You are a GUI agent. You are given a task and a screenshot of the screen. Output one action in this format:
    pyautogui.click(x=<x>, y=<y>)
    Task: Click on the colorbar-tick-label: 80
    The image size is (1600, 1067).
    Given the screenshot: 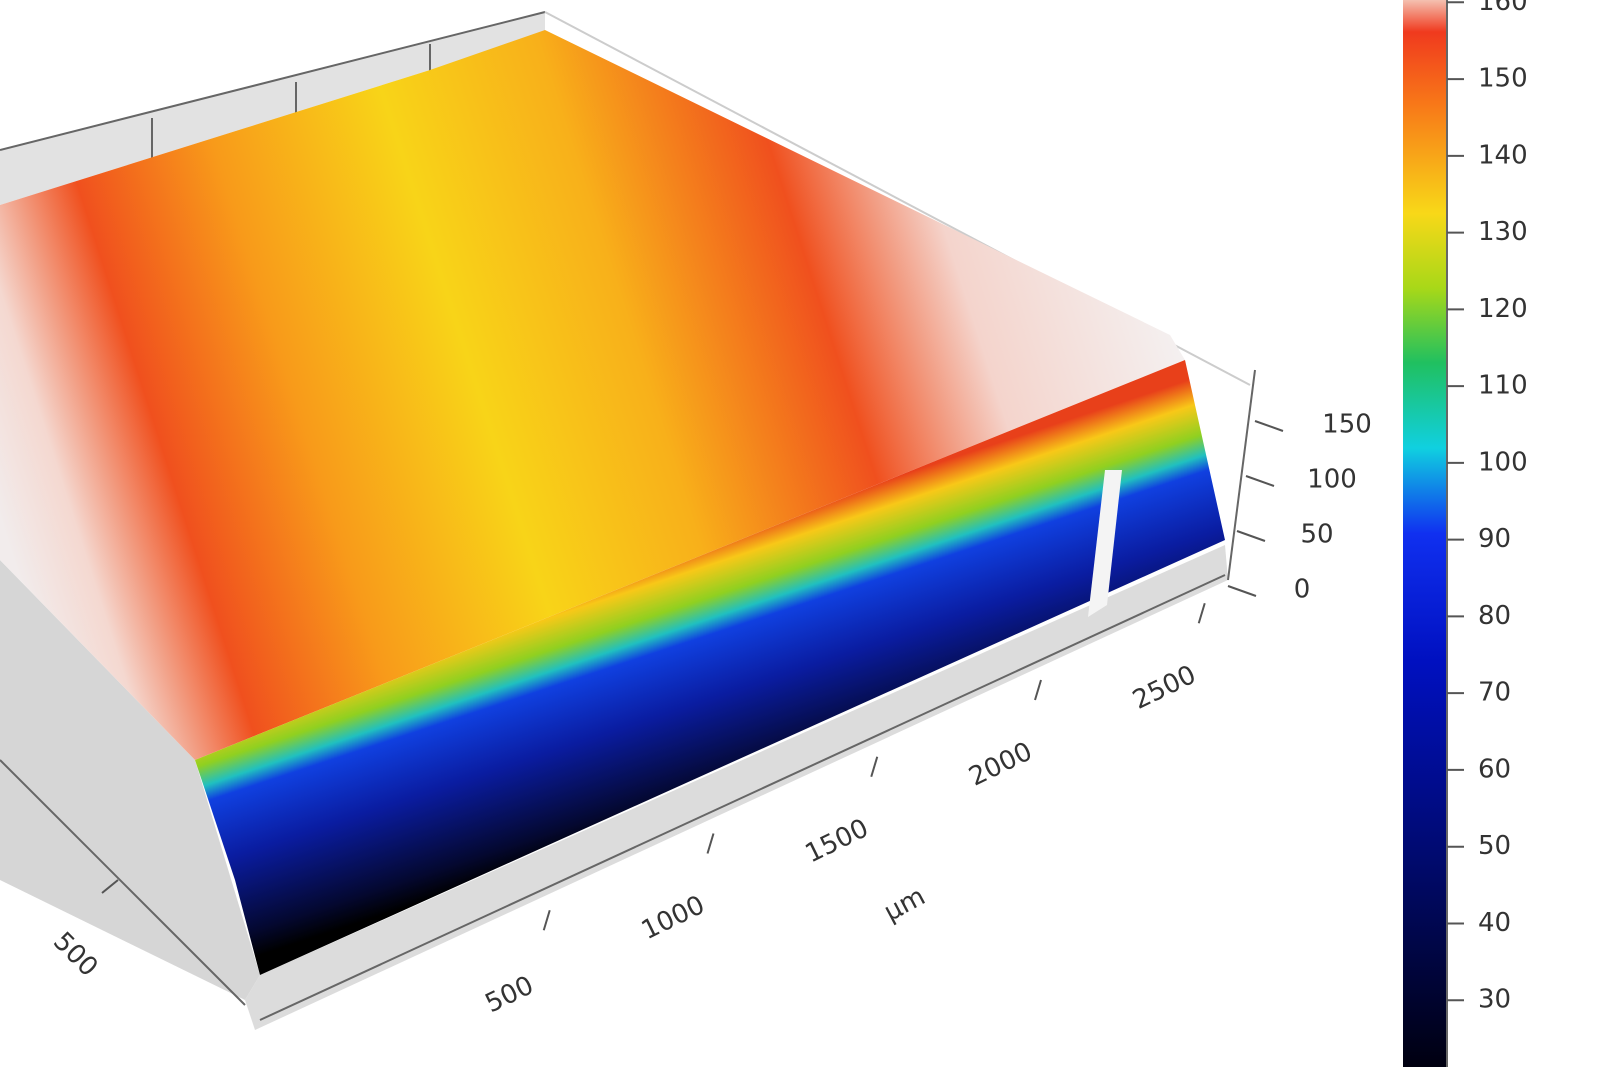 What is the action you would take?
    pyautogui.click(x=1494, y=616)
    